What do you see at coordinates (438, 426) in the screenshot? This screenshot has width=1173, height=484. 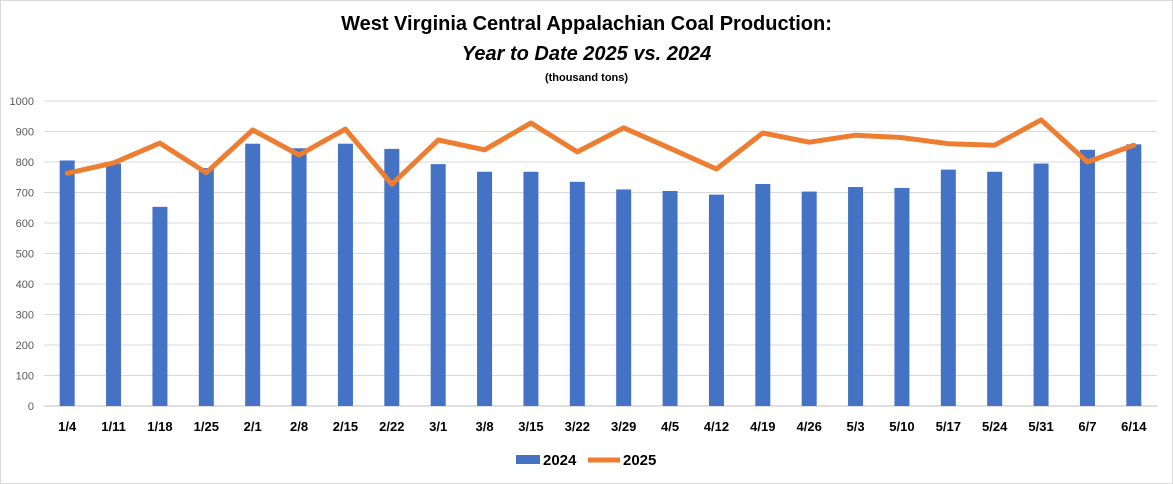 I see `x-tick-label: 3/1` at bounding box center [438, 426].